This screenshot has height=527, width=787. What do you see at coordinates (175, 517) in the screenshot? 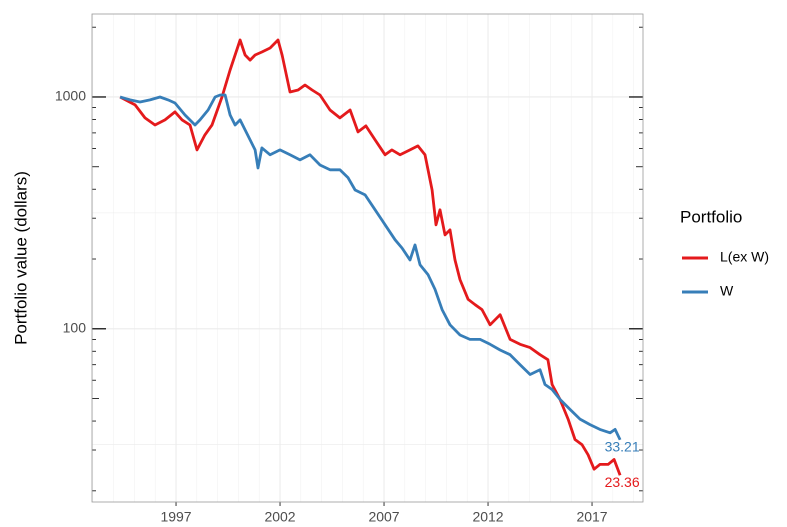
I see `x-tick-label: 1997` at bounding box center [175, 517].